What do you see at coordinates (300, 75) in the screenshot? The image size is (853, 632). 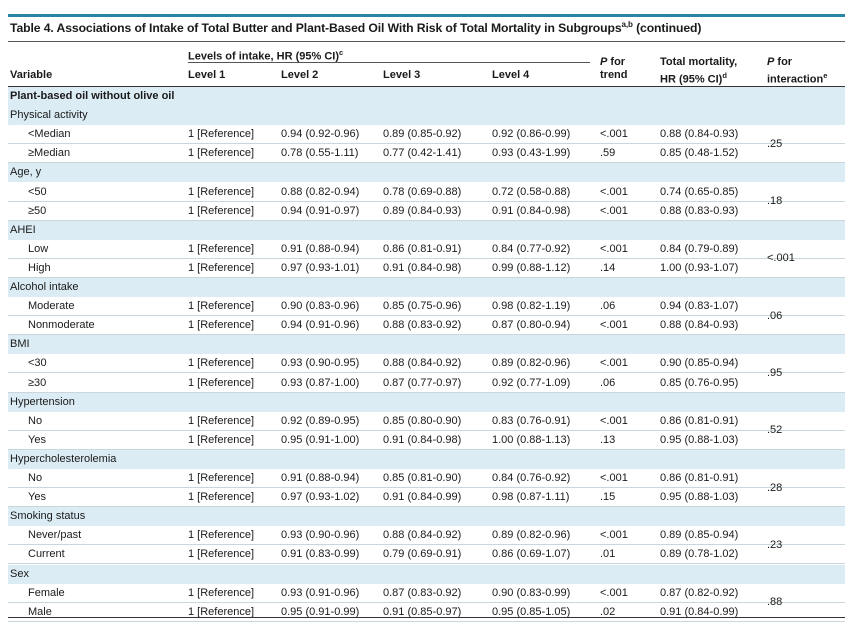 I see `header-level-2: Level 2` at bounding box center [300, 75].